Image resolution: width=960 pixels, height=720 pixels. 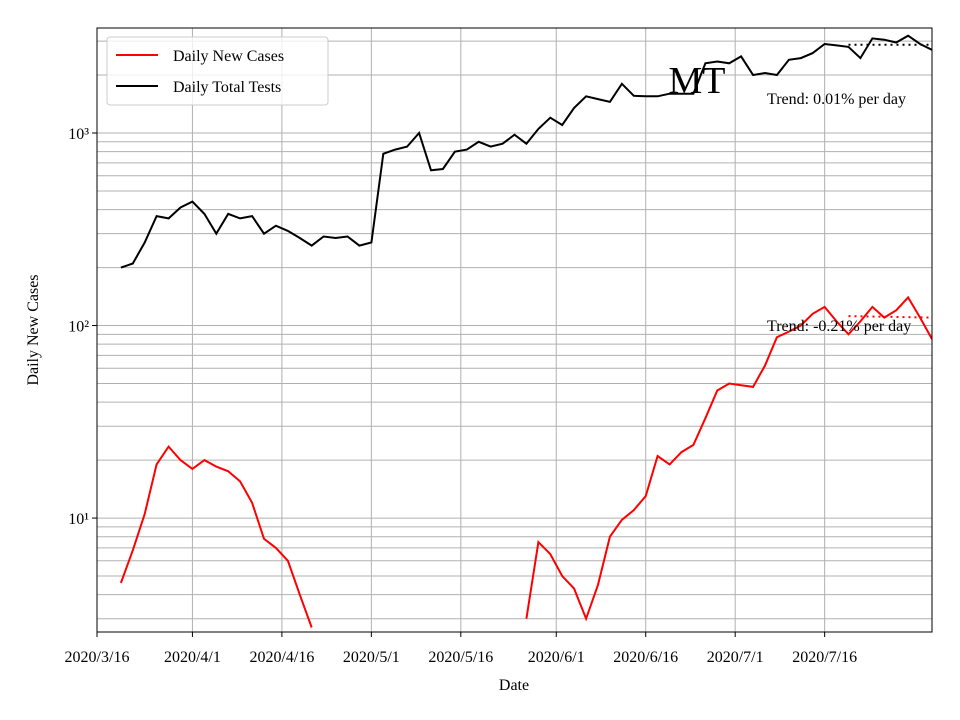 I want to click on x-tick-label: 2020/5/16, so click(x=460, y=657).